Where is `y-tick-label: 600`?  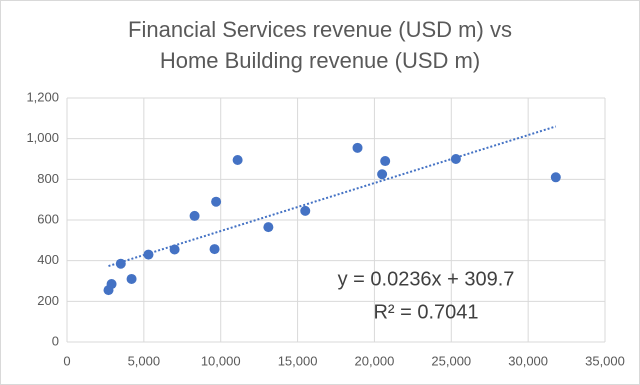 y-tick-label: 600 is located at coordinates (48, 218).